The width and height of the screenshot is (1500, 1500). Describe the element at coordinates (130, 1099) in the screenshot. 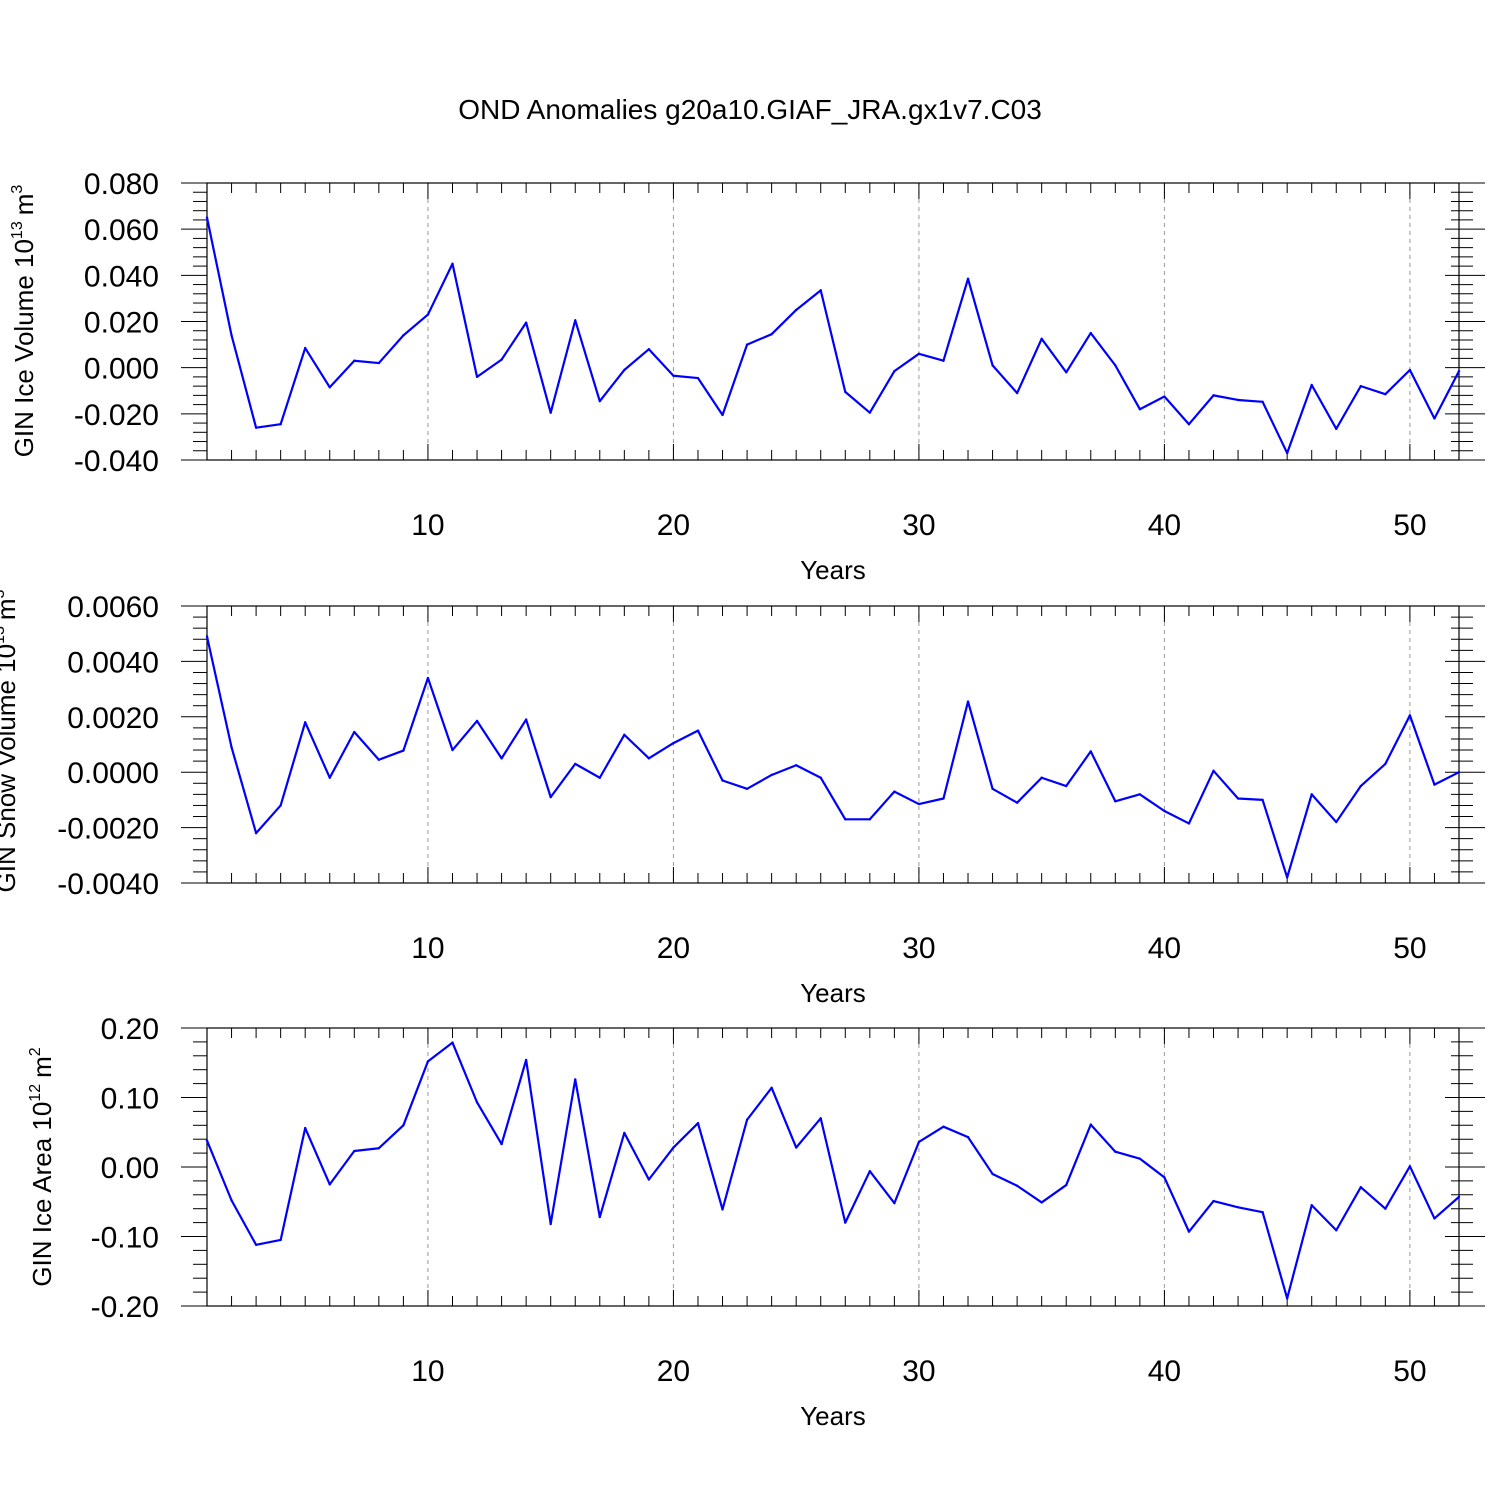

I see `y-tick-label: 0.10` at that location.